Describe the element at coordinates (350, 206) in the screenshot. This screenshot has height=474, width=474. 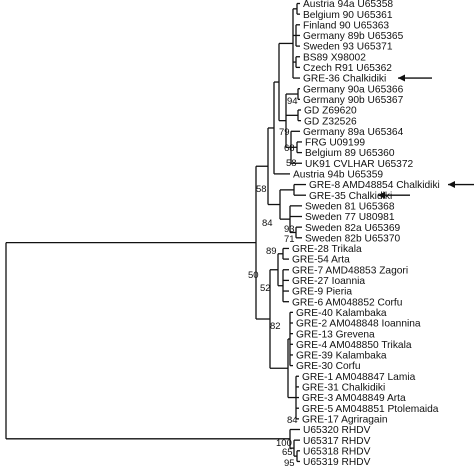
I see `leaf-label: Sweden 81 U65368` at that location.